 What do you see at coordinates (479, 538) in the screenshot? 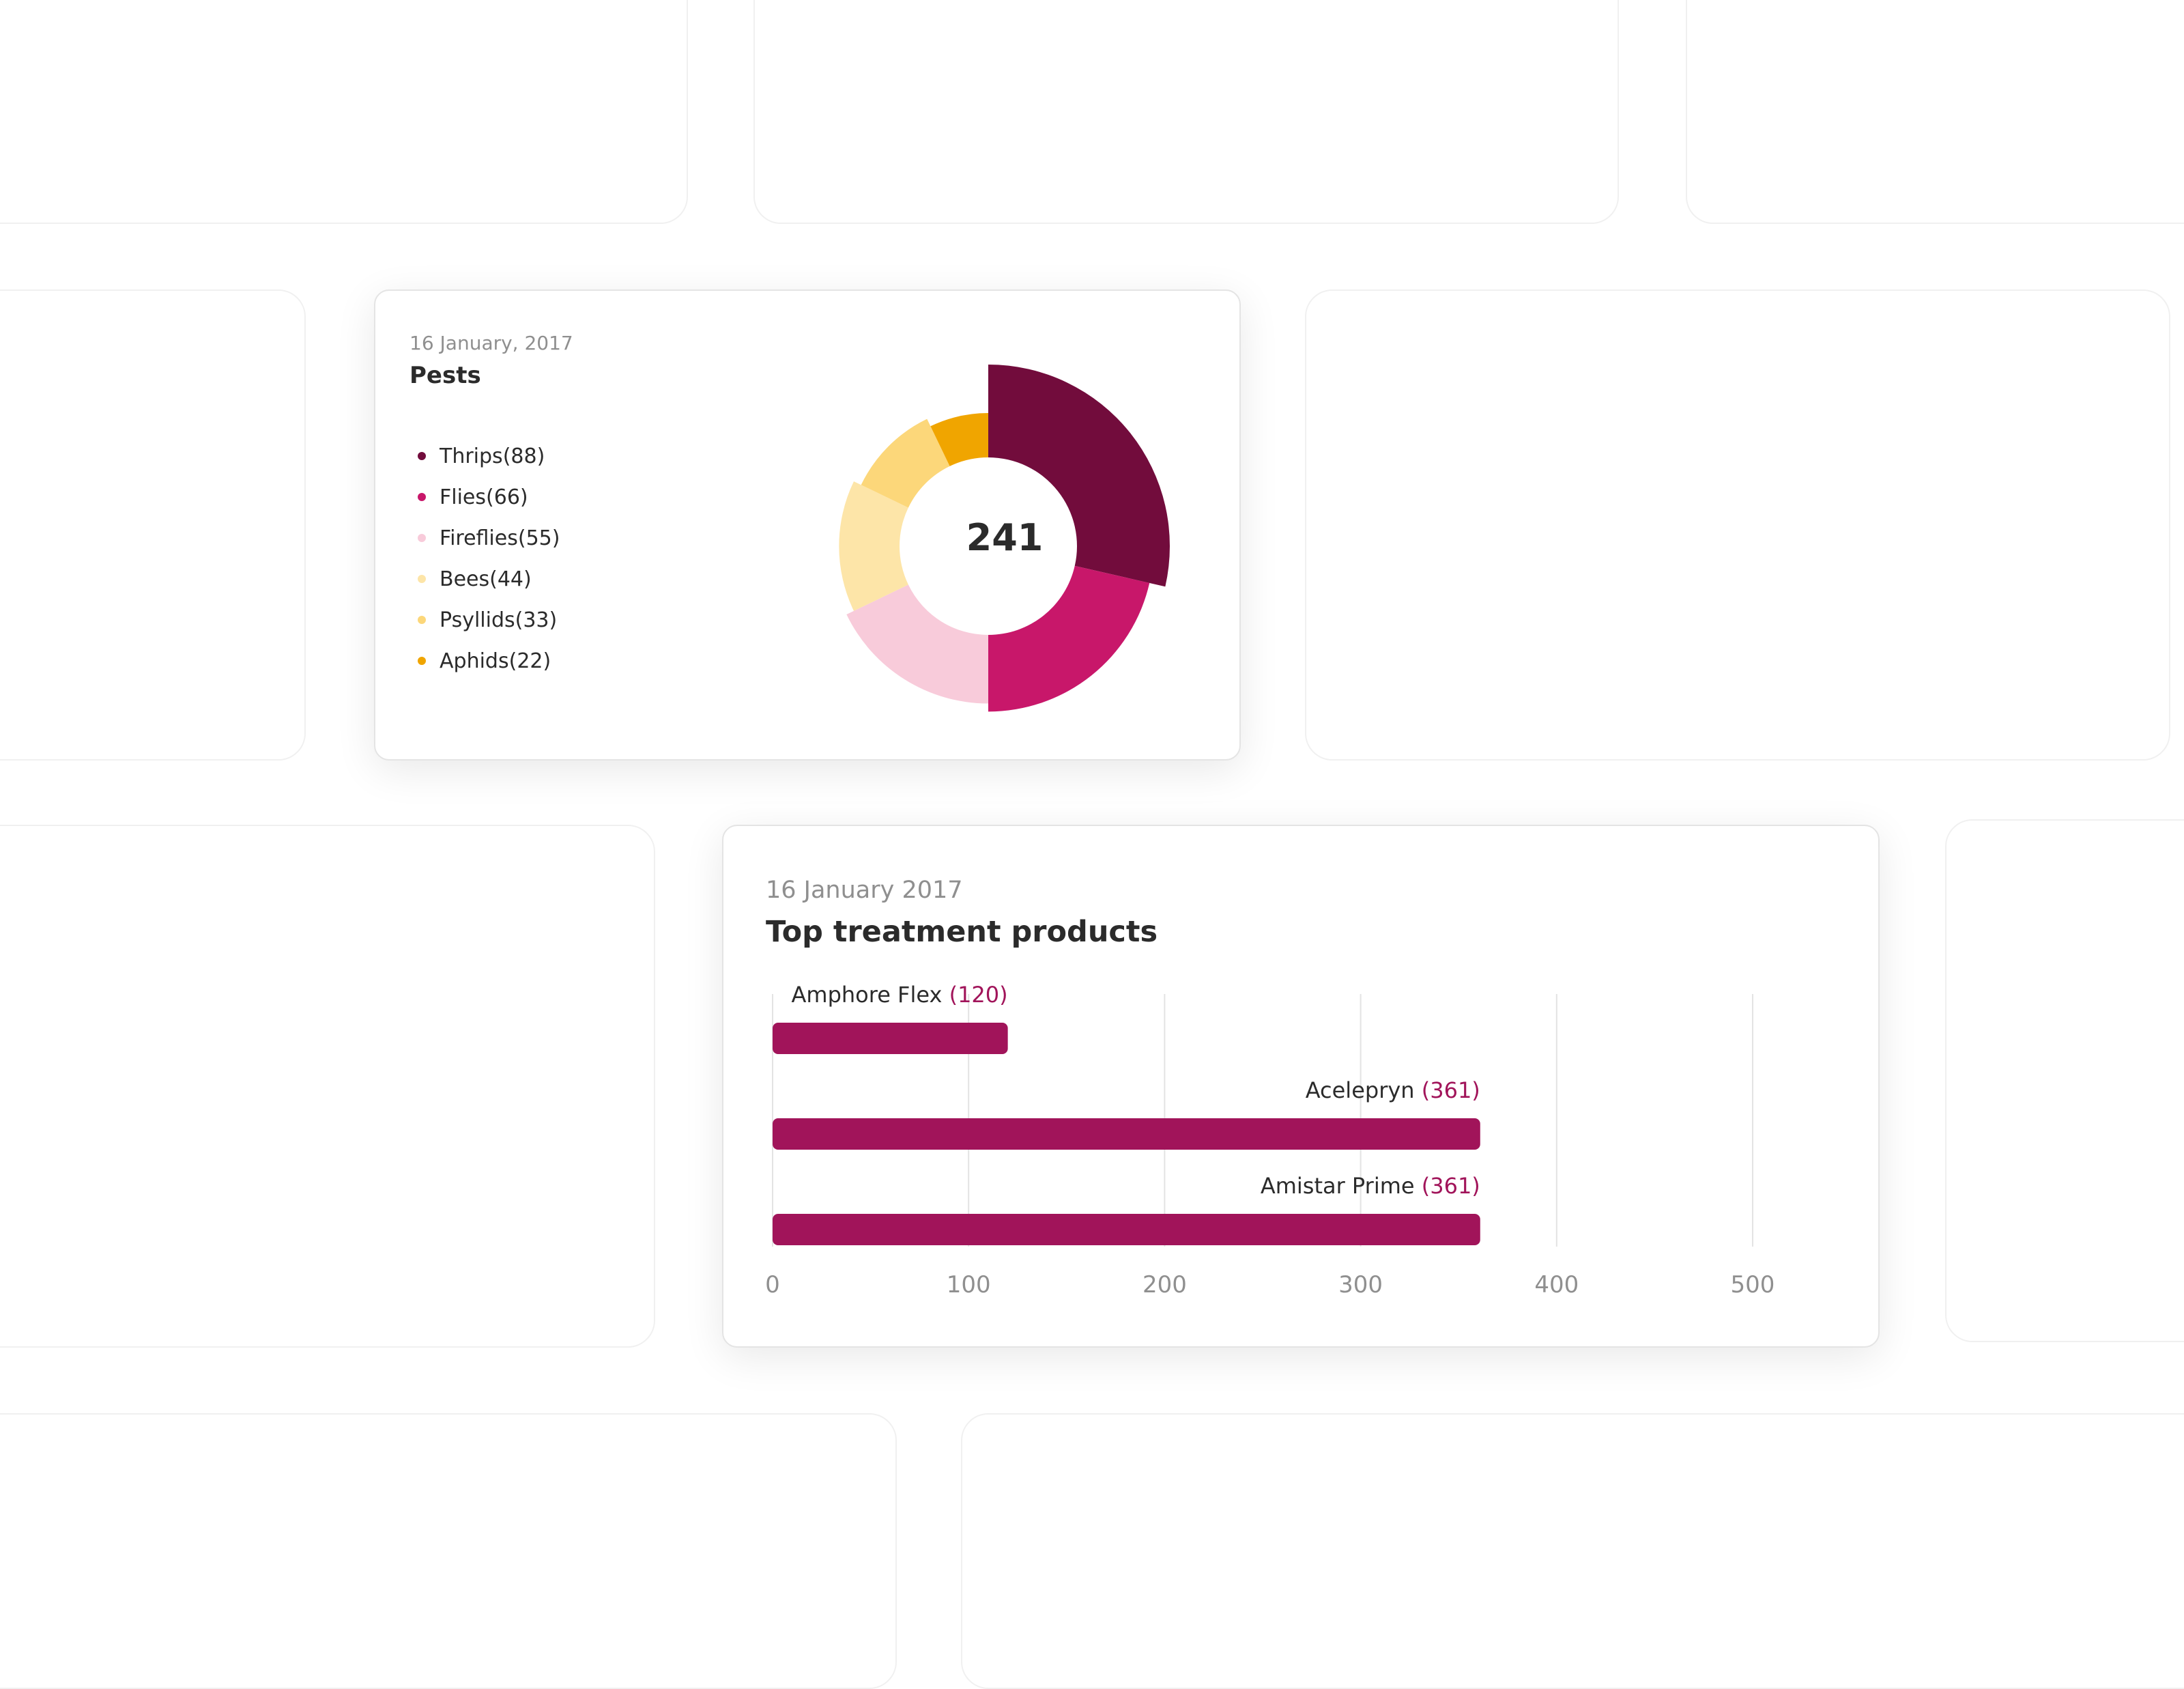
I see `legend-label: Fireflies` at bounding box center [479, 538].